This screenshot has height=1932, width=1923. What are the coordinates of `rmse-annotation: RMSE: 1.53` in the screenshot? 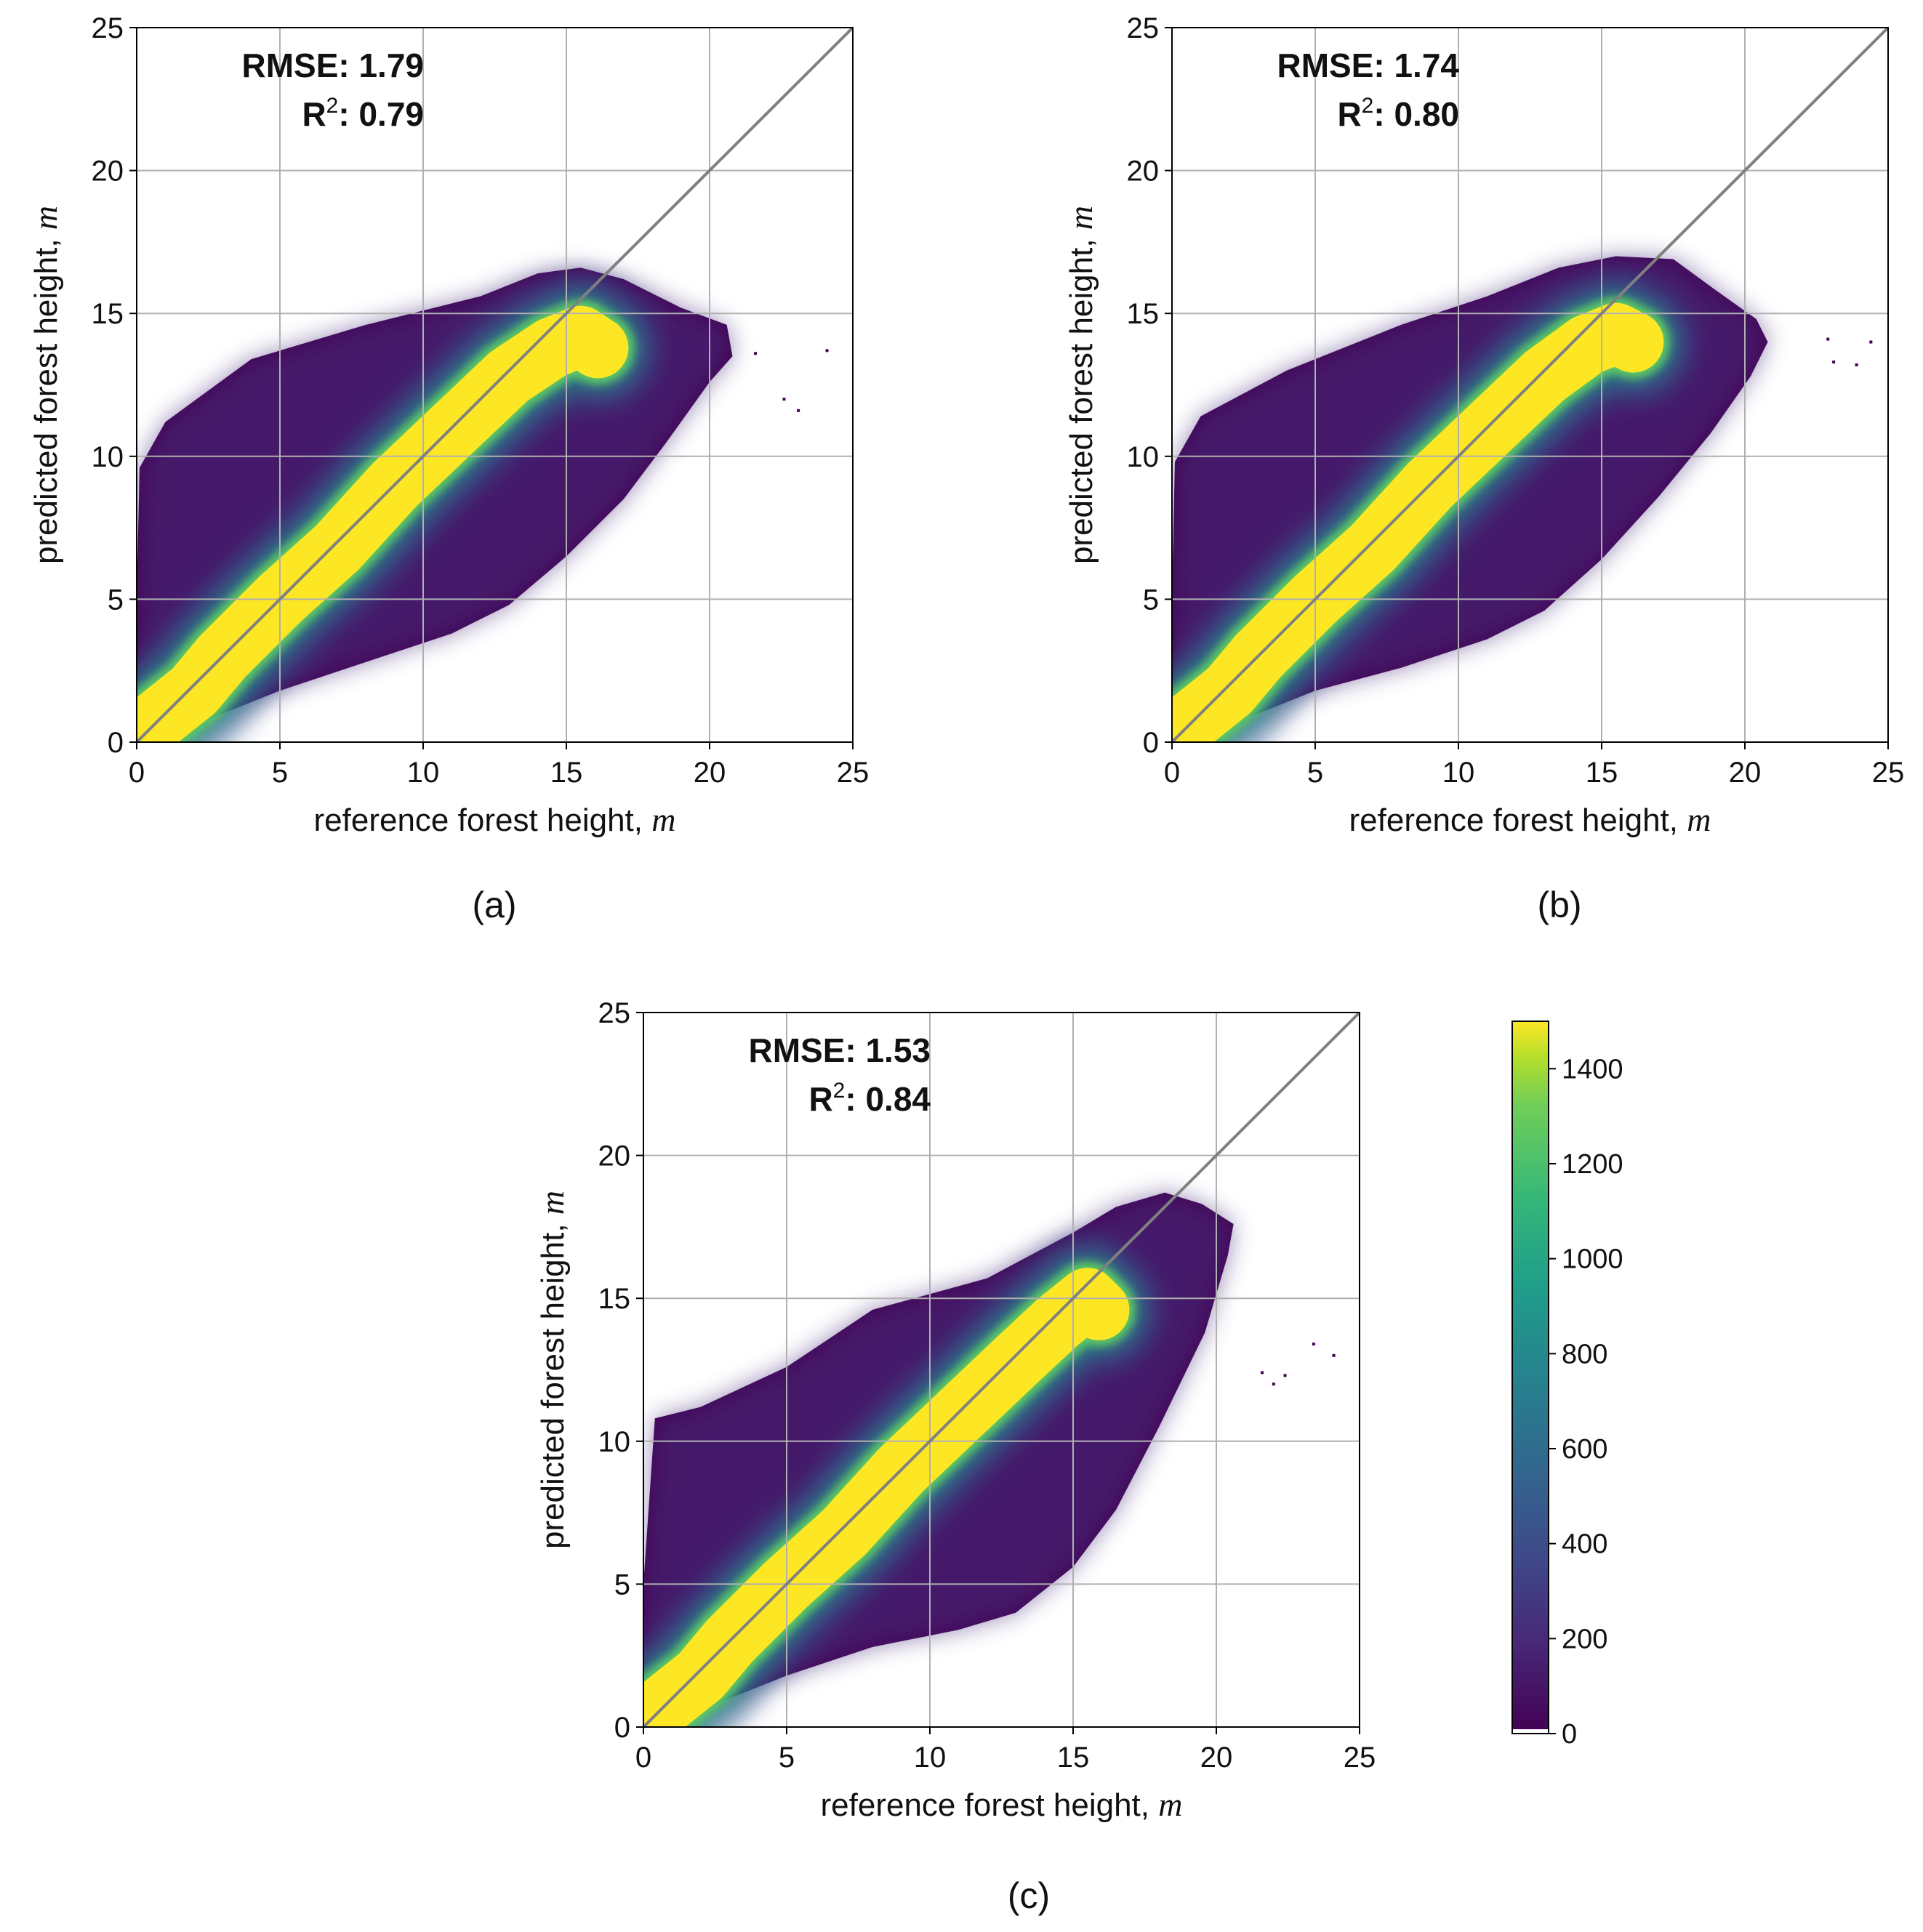 It's located at (840, 1050).